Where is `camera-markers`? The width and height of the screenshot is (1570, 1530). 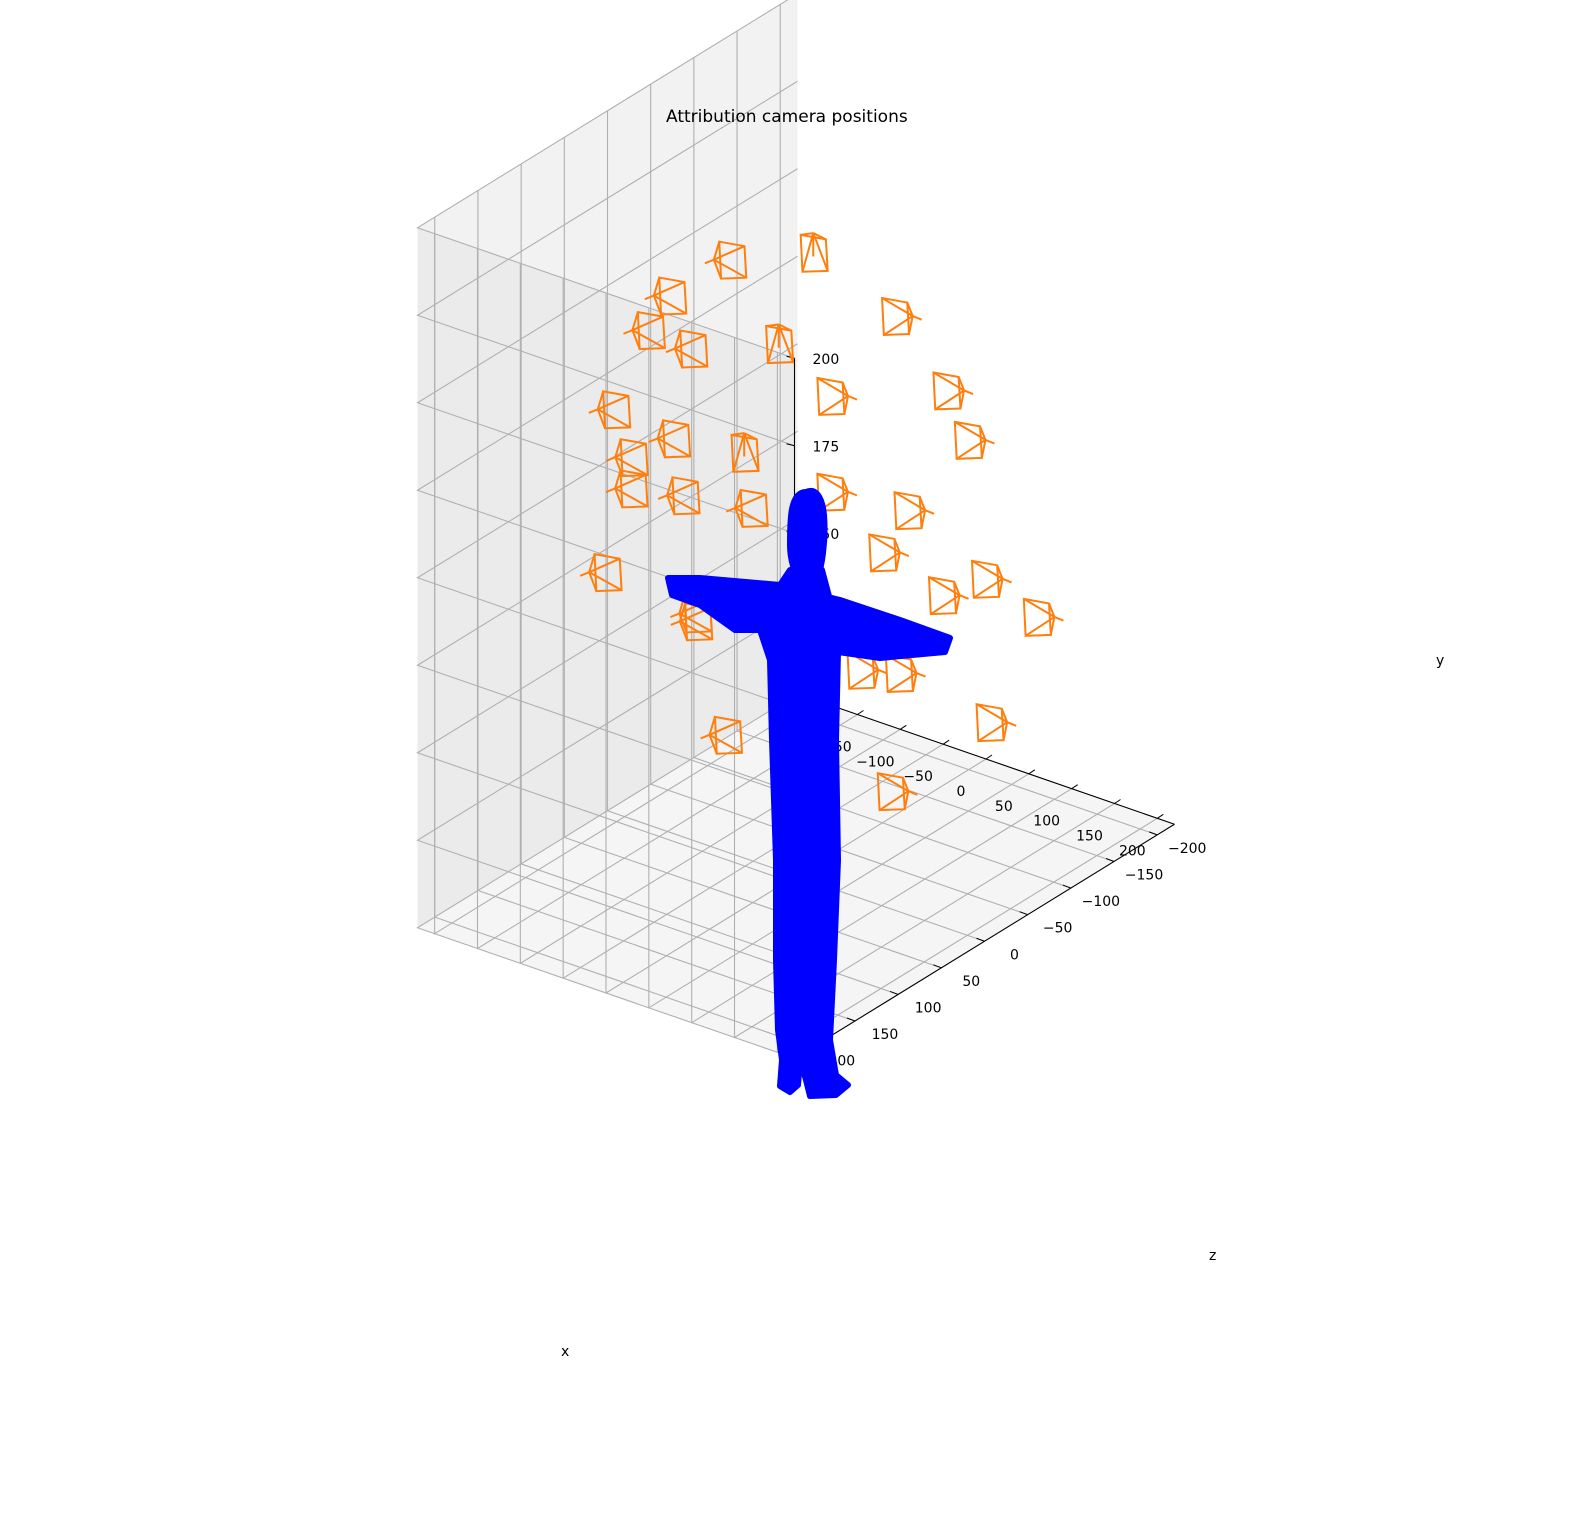
camera-markers is located at coordinates (821, 522).